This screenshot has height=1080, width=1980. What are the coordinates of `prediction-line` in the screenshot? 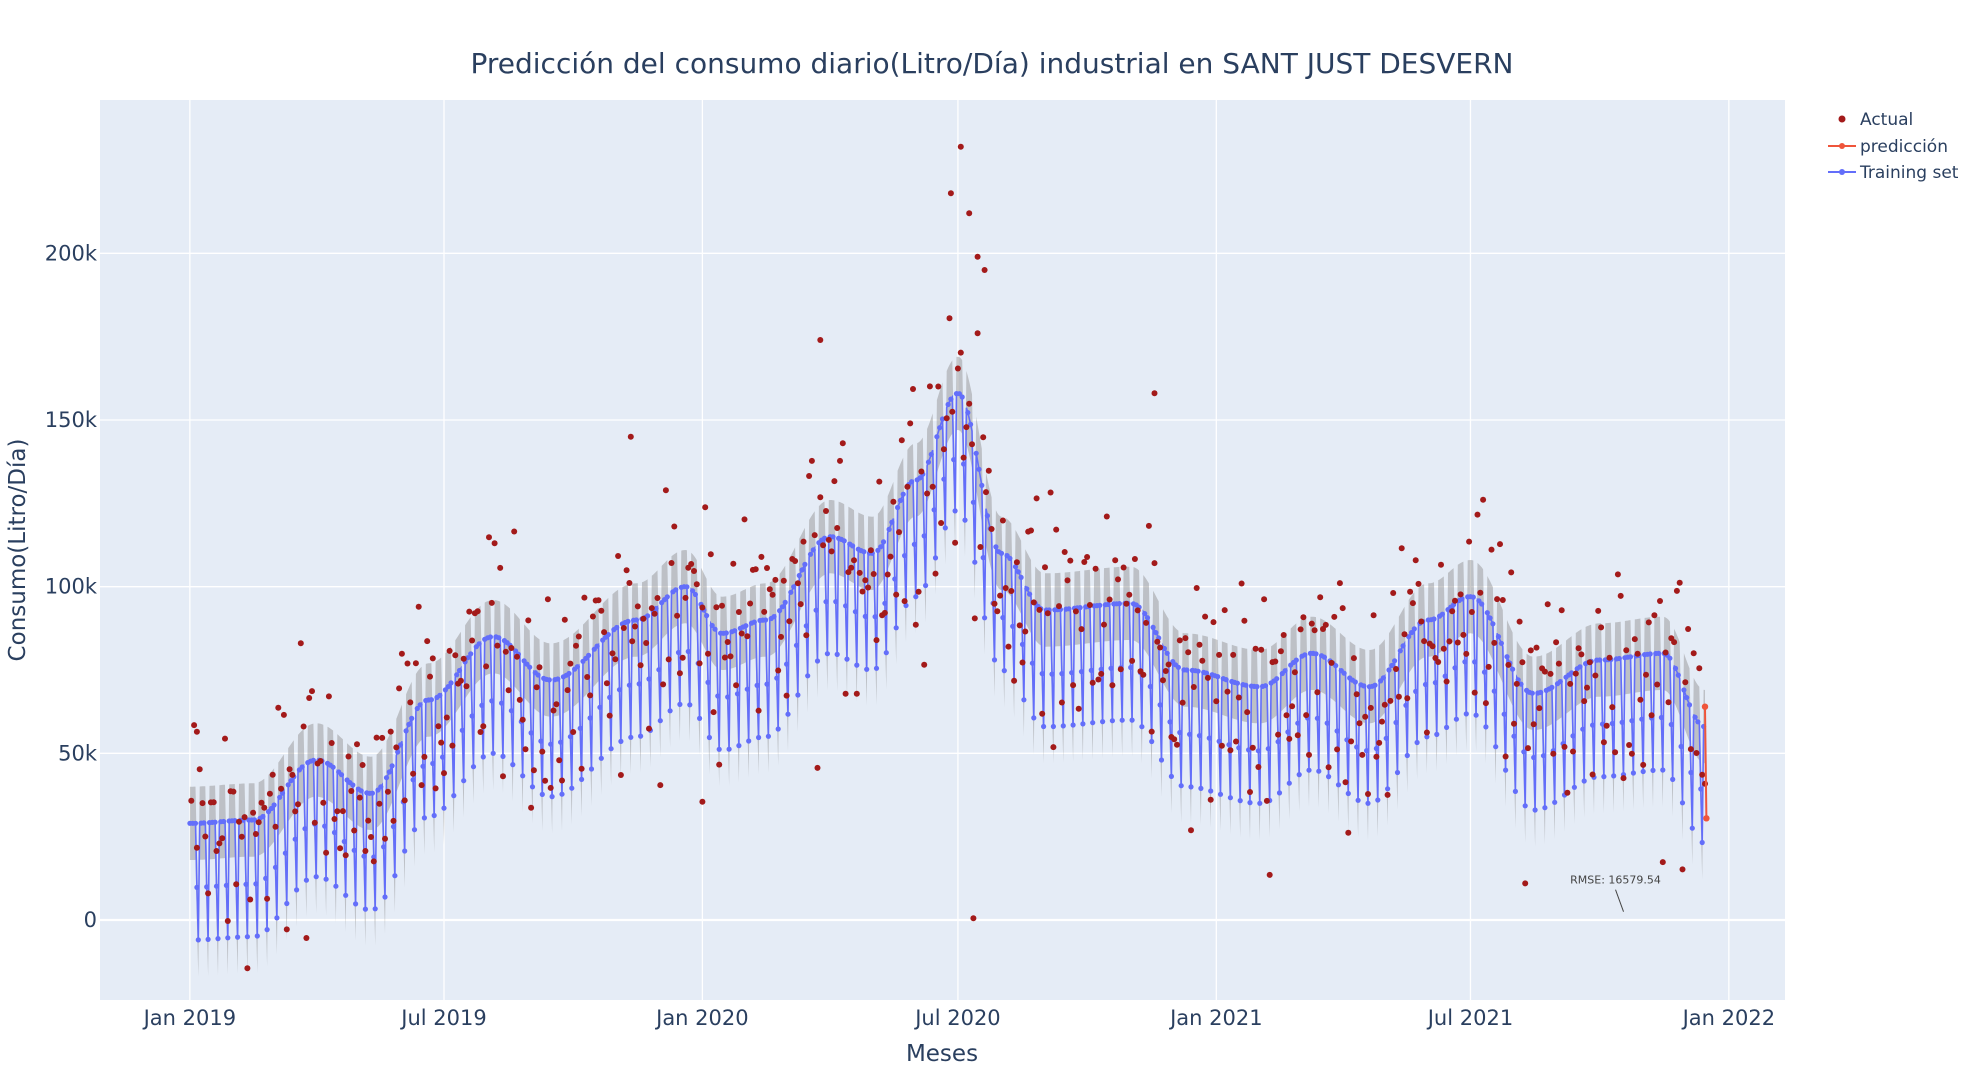 It's located at (1706, 762).